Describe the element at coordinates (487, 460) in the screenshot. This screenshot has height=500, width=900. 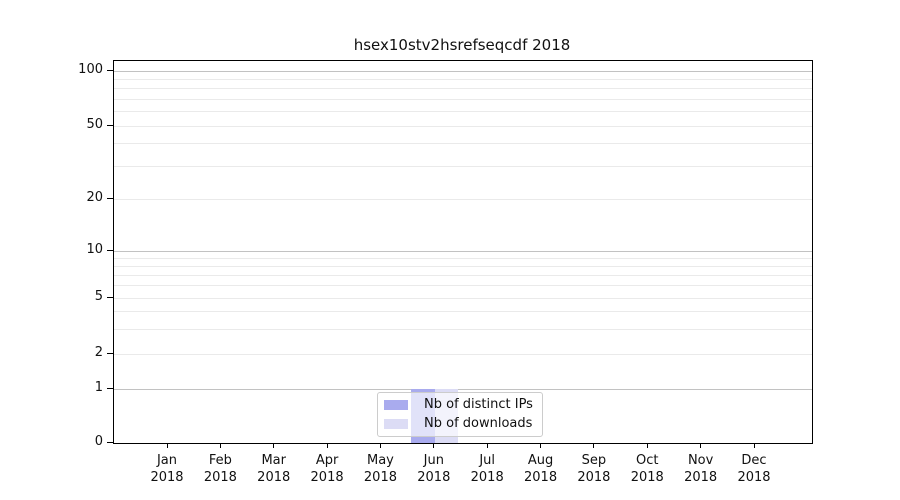
I see `x-tick-month: Jul` at that location.